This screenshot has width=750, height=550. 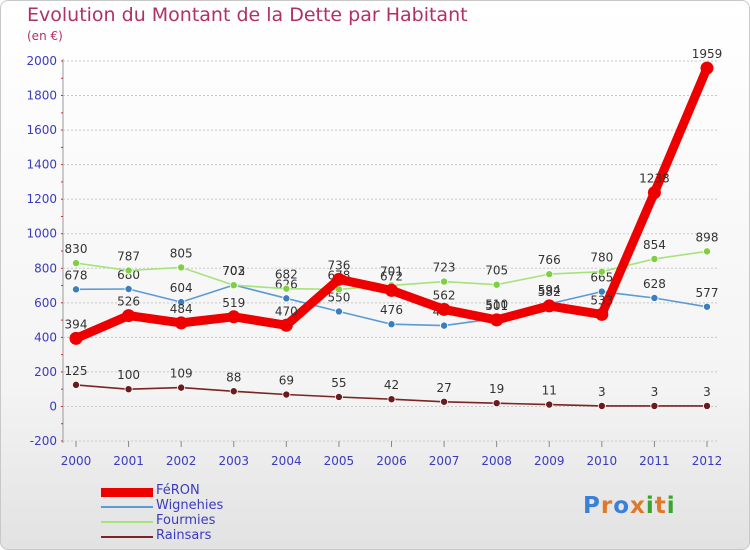 I want to click on data-label-f-ron: 484, so click(x=181, y=309).